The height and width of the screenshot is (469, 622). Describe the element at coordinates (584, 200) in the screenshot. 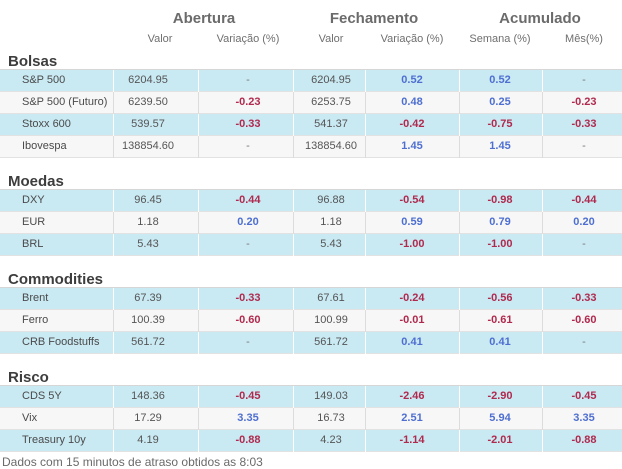

I see `cell-month: -0.44` at that location.